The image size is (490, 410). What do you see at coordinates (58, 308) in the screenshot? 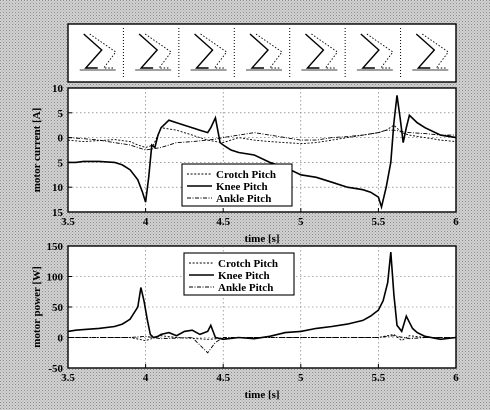
I see `y-tick-label: 50` at bounding box center [58, 308].